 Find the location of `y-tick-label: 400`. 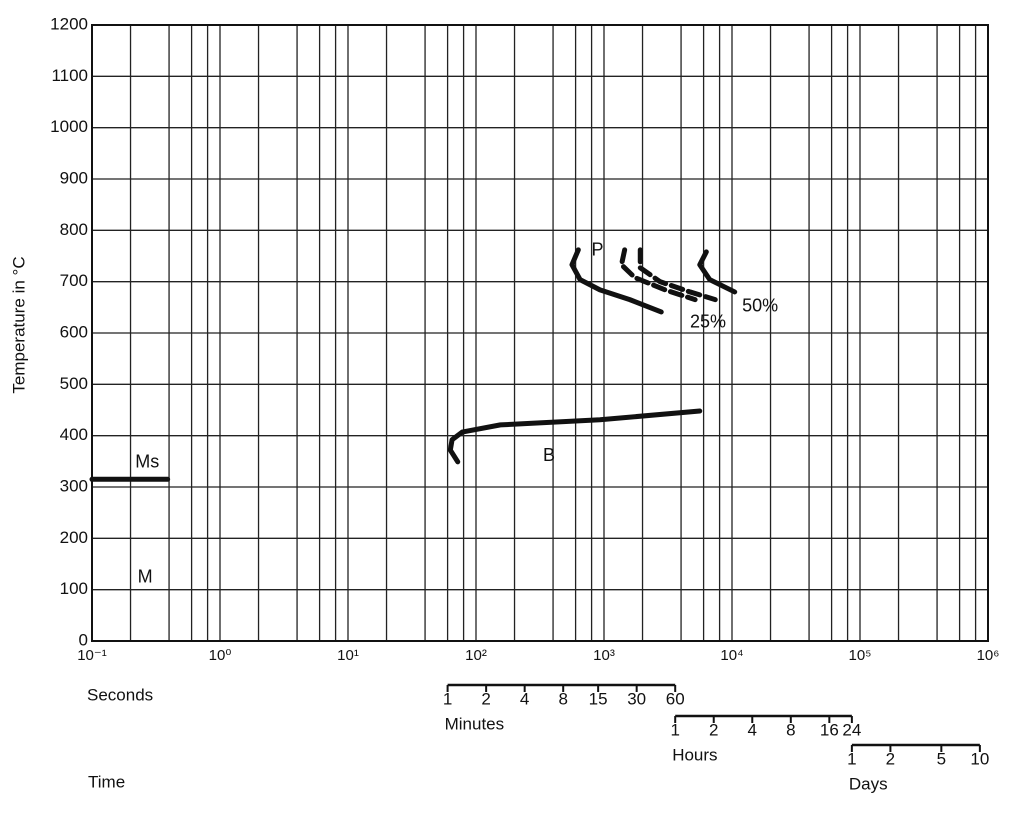

y-tick-label: 400 is located at coordinates (74, 434).